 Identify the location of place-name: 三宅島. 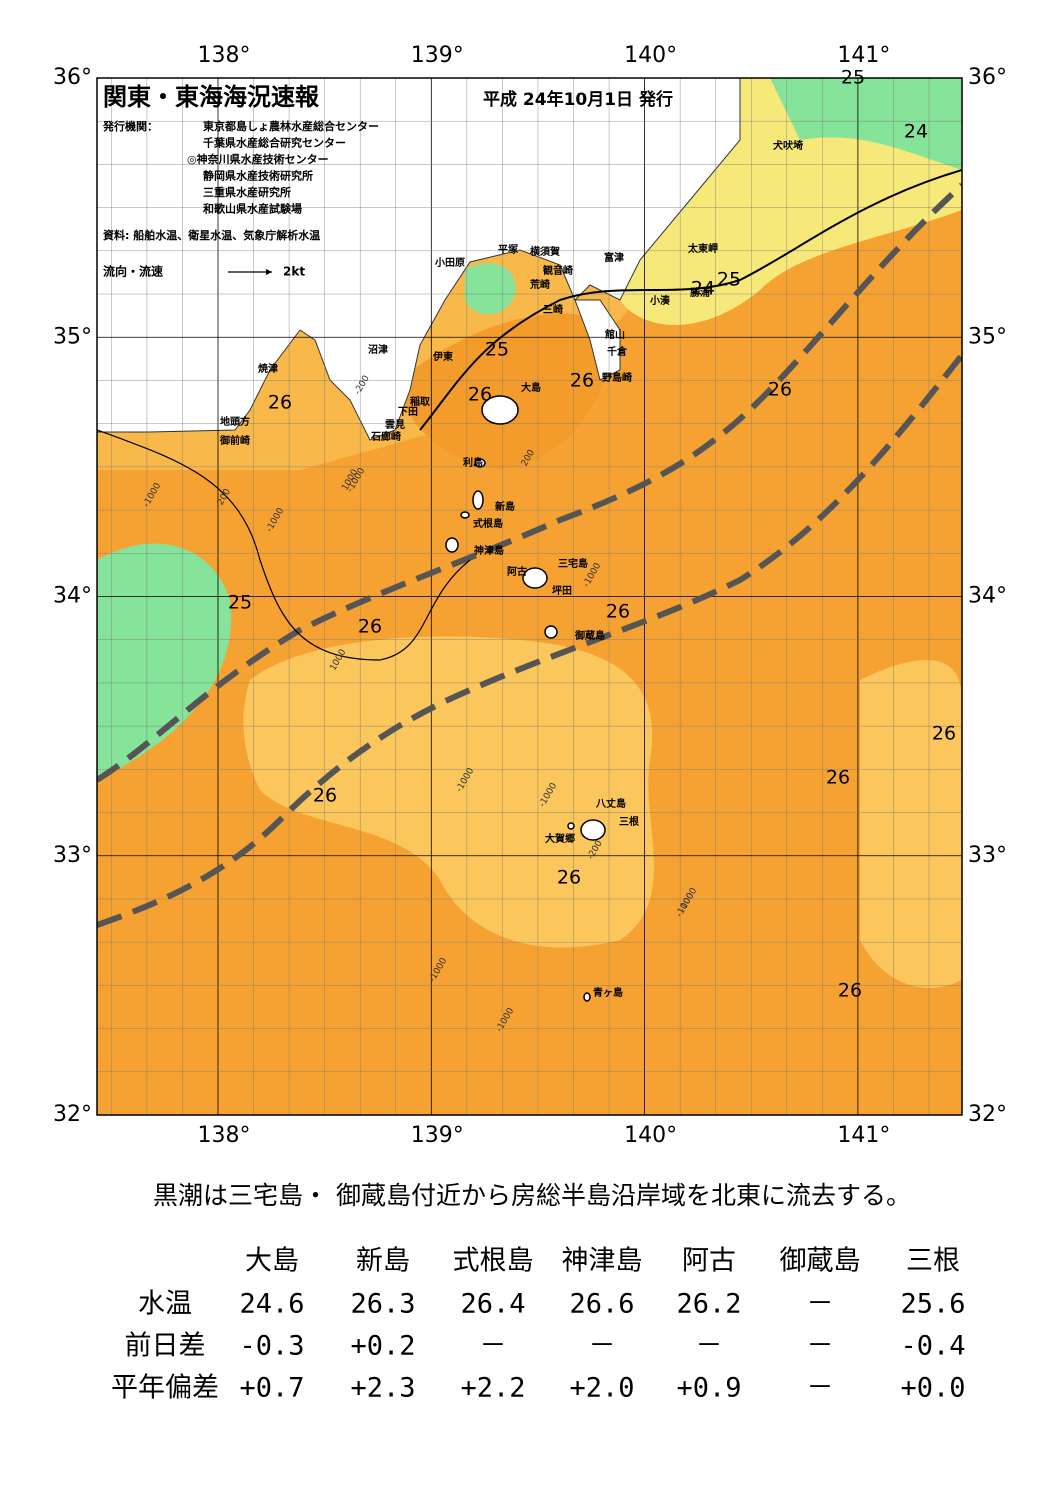
(573, 563).